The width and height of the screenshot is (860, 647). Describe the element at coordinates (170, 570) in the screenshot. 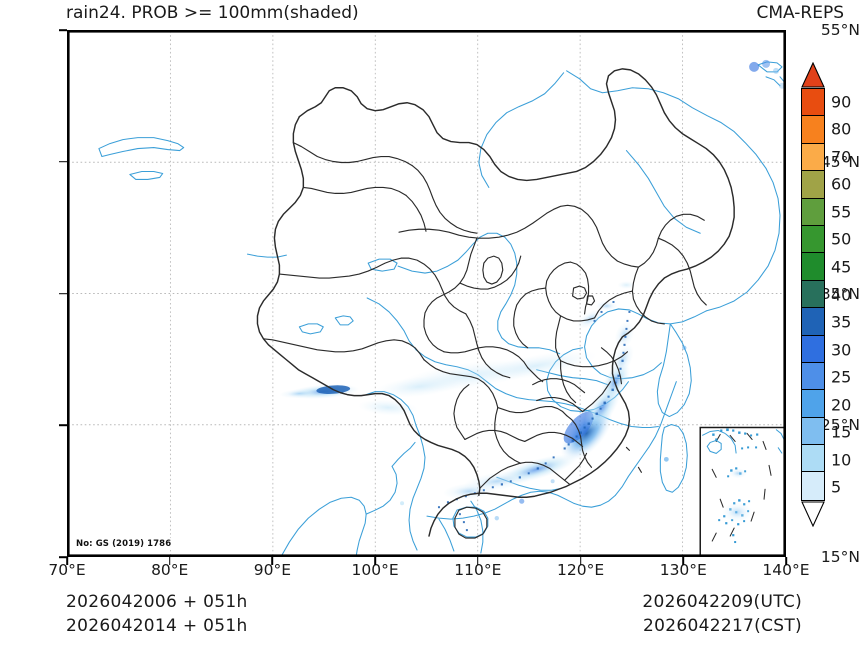

I see `x-tick-label-80e: 80°E` at that location.